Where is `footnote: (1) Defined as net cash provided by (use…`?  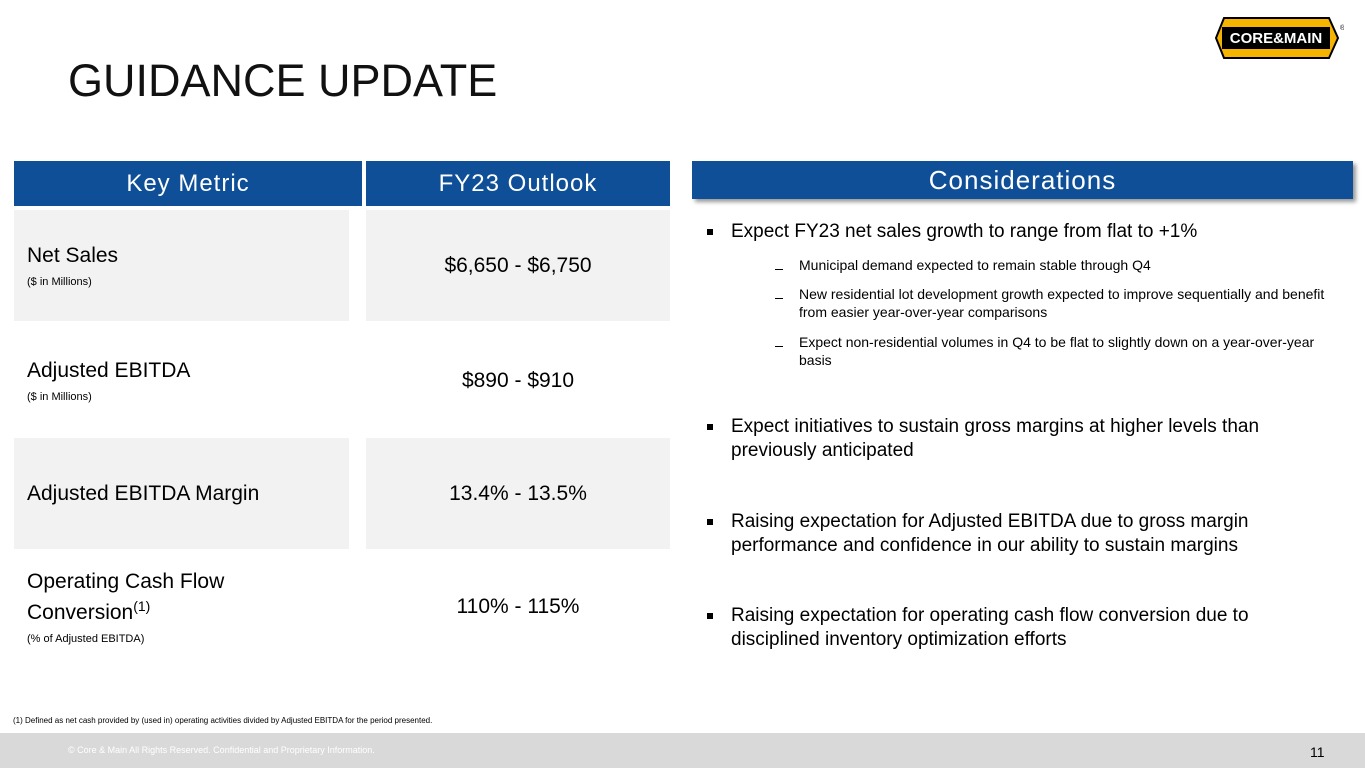 footnote: (1) Defined as net cash provided by (use… is located at coordinates (223, 720).